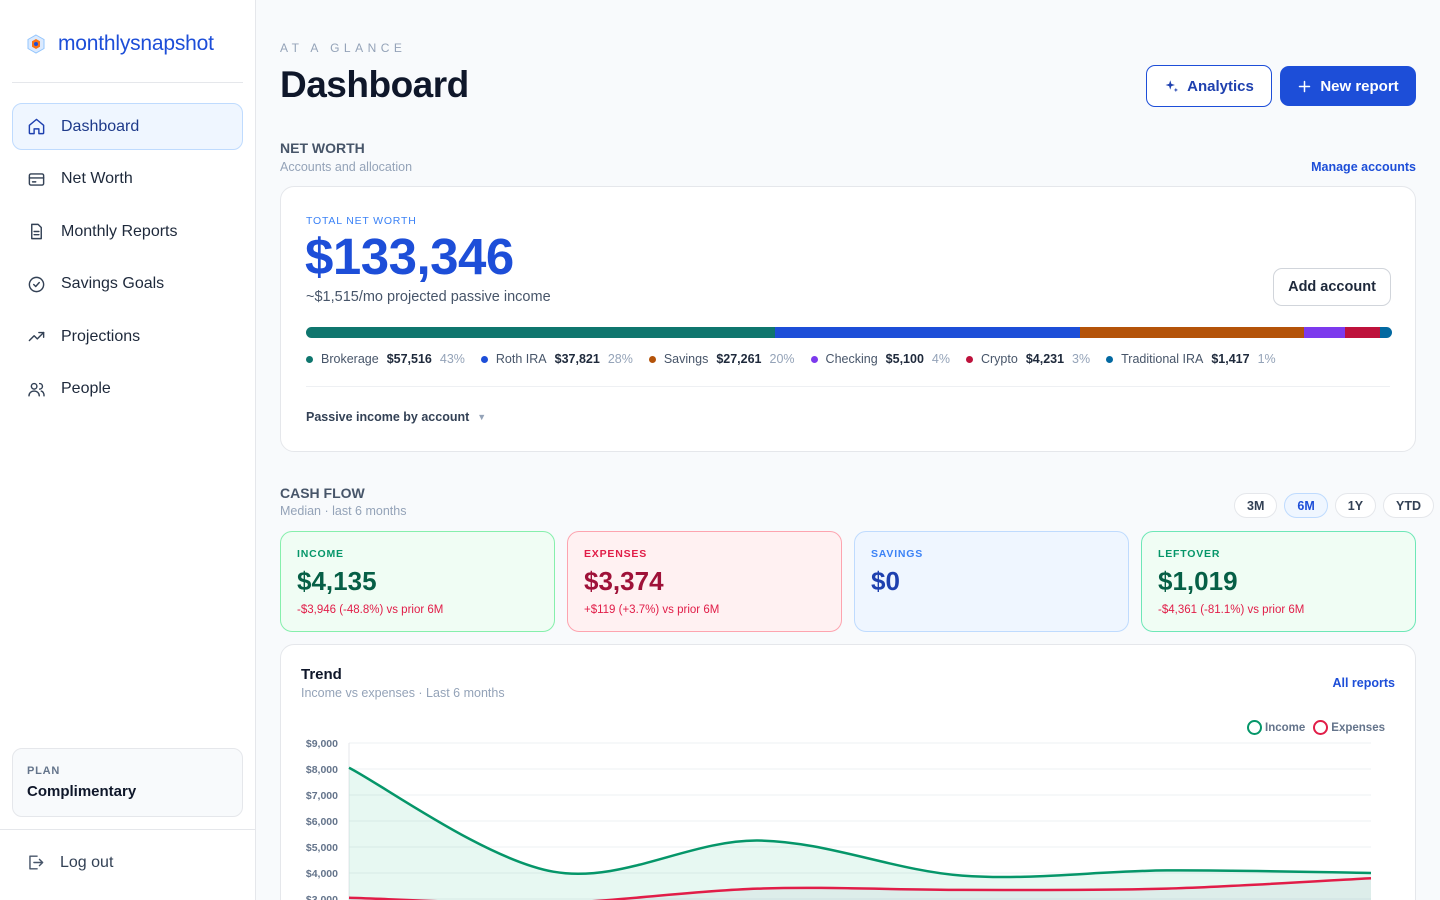 The image size is (1440, 900). I want to click on y-tick-label: $3,000, so click(322, 897).